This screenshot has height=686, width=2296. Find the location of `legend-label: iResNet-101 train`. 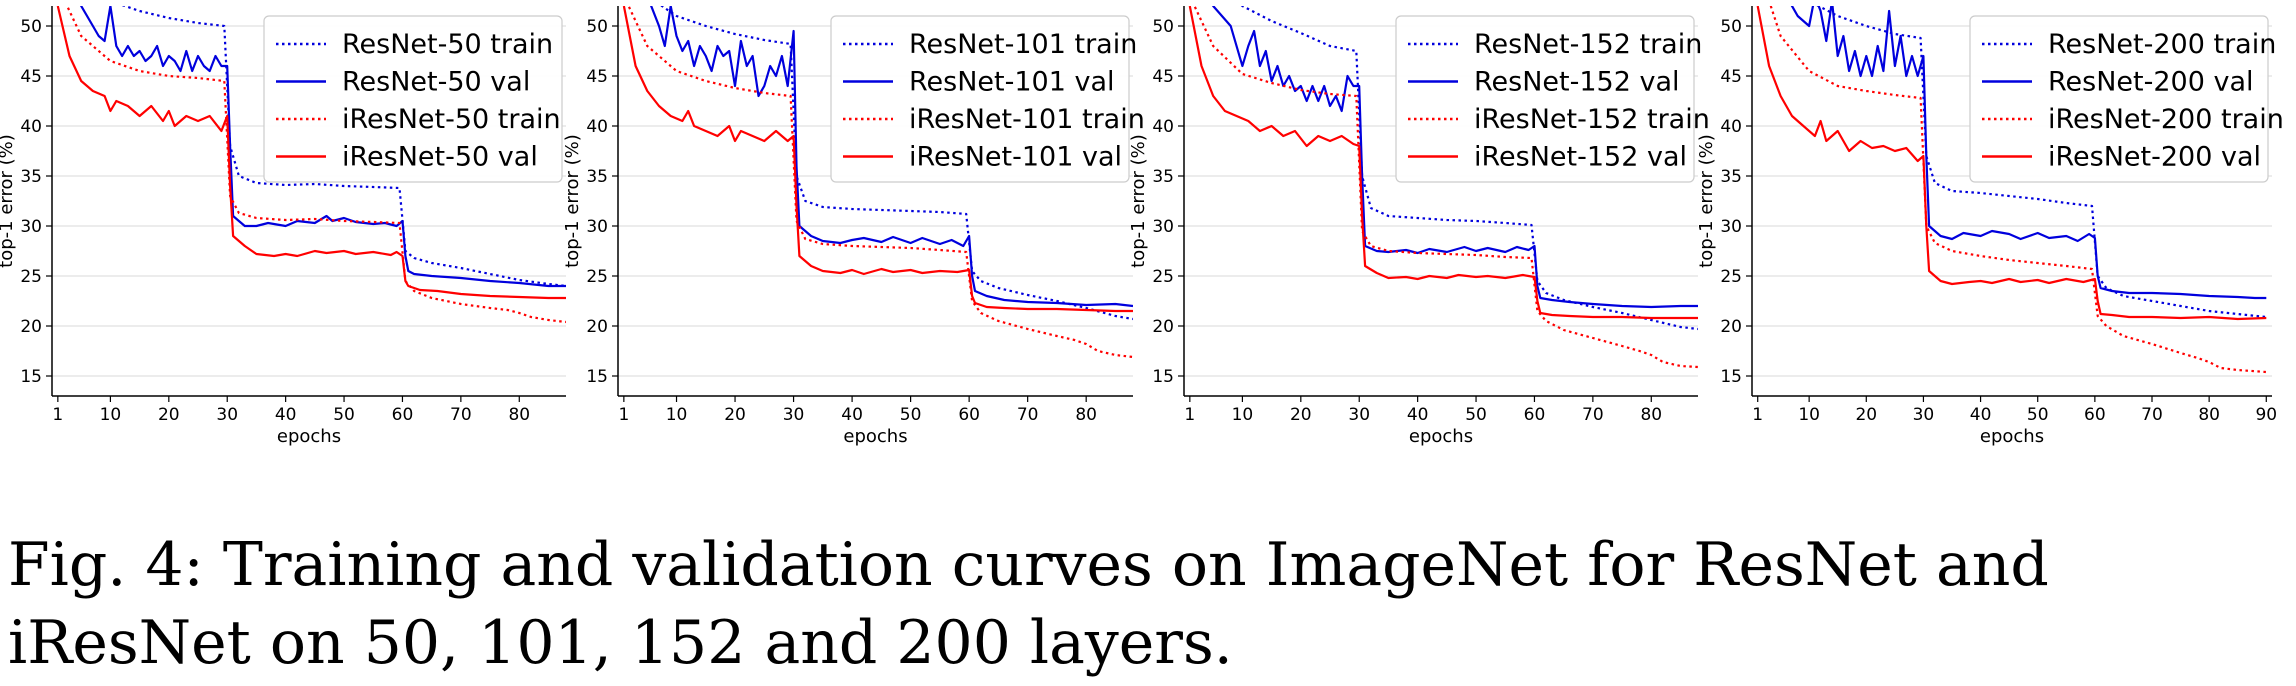

legend-label: iResNet-101 train is located at coordinates (1027, 119).